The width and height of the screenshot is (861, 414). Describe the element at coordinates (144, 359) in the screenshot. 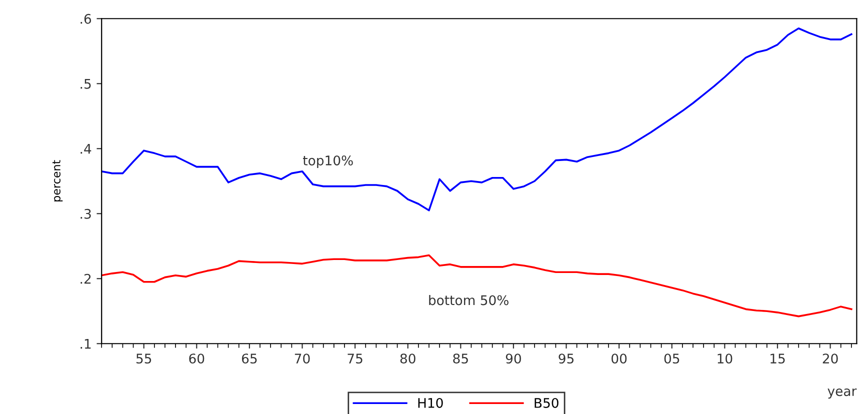

I see `x-tick-label: 55` at that location.